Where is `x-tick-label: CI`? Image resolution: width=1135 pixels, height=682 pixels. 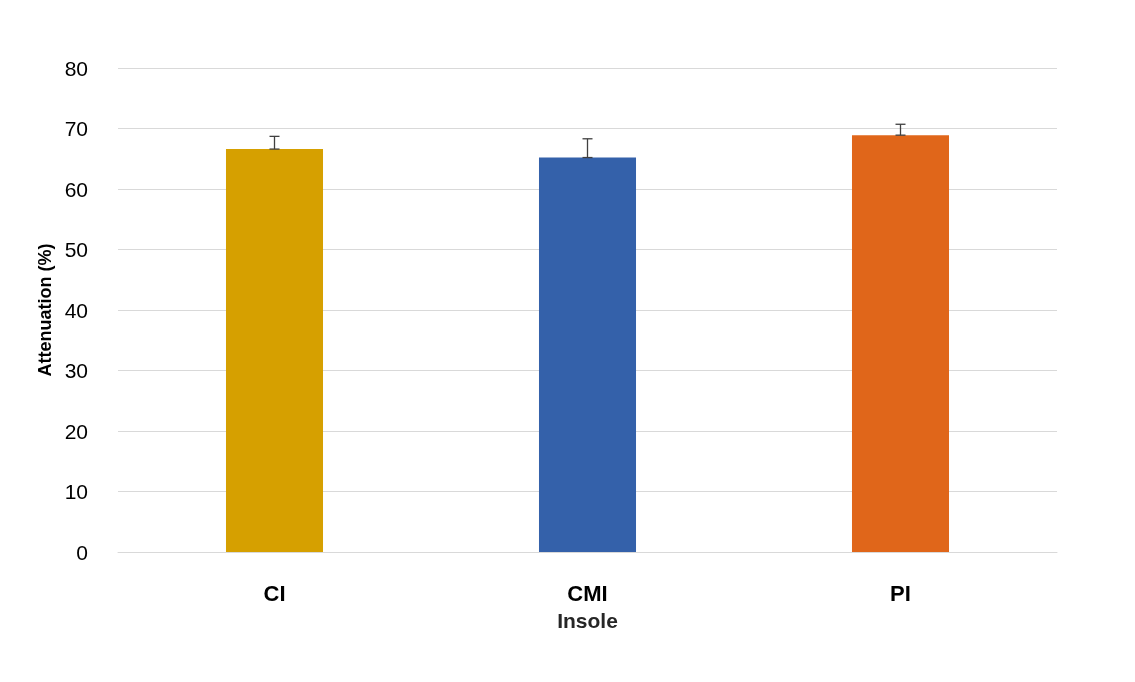
x-tick-label: CI is located at coordinates (274, 593).